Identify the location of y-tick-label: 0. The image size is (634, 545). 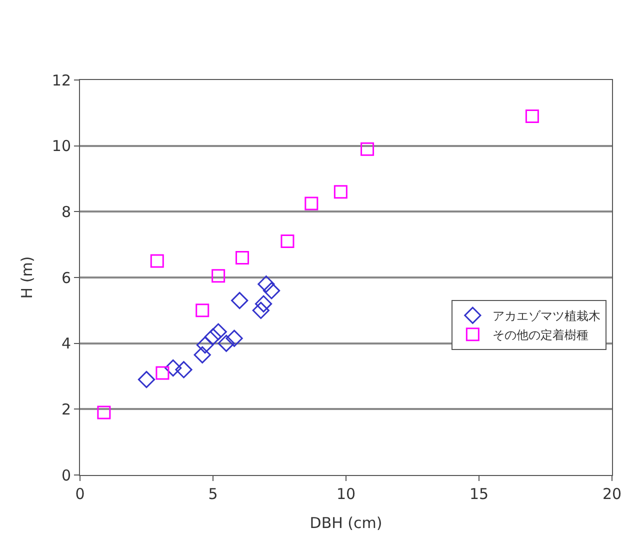
(66, 475).